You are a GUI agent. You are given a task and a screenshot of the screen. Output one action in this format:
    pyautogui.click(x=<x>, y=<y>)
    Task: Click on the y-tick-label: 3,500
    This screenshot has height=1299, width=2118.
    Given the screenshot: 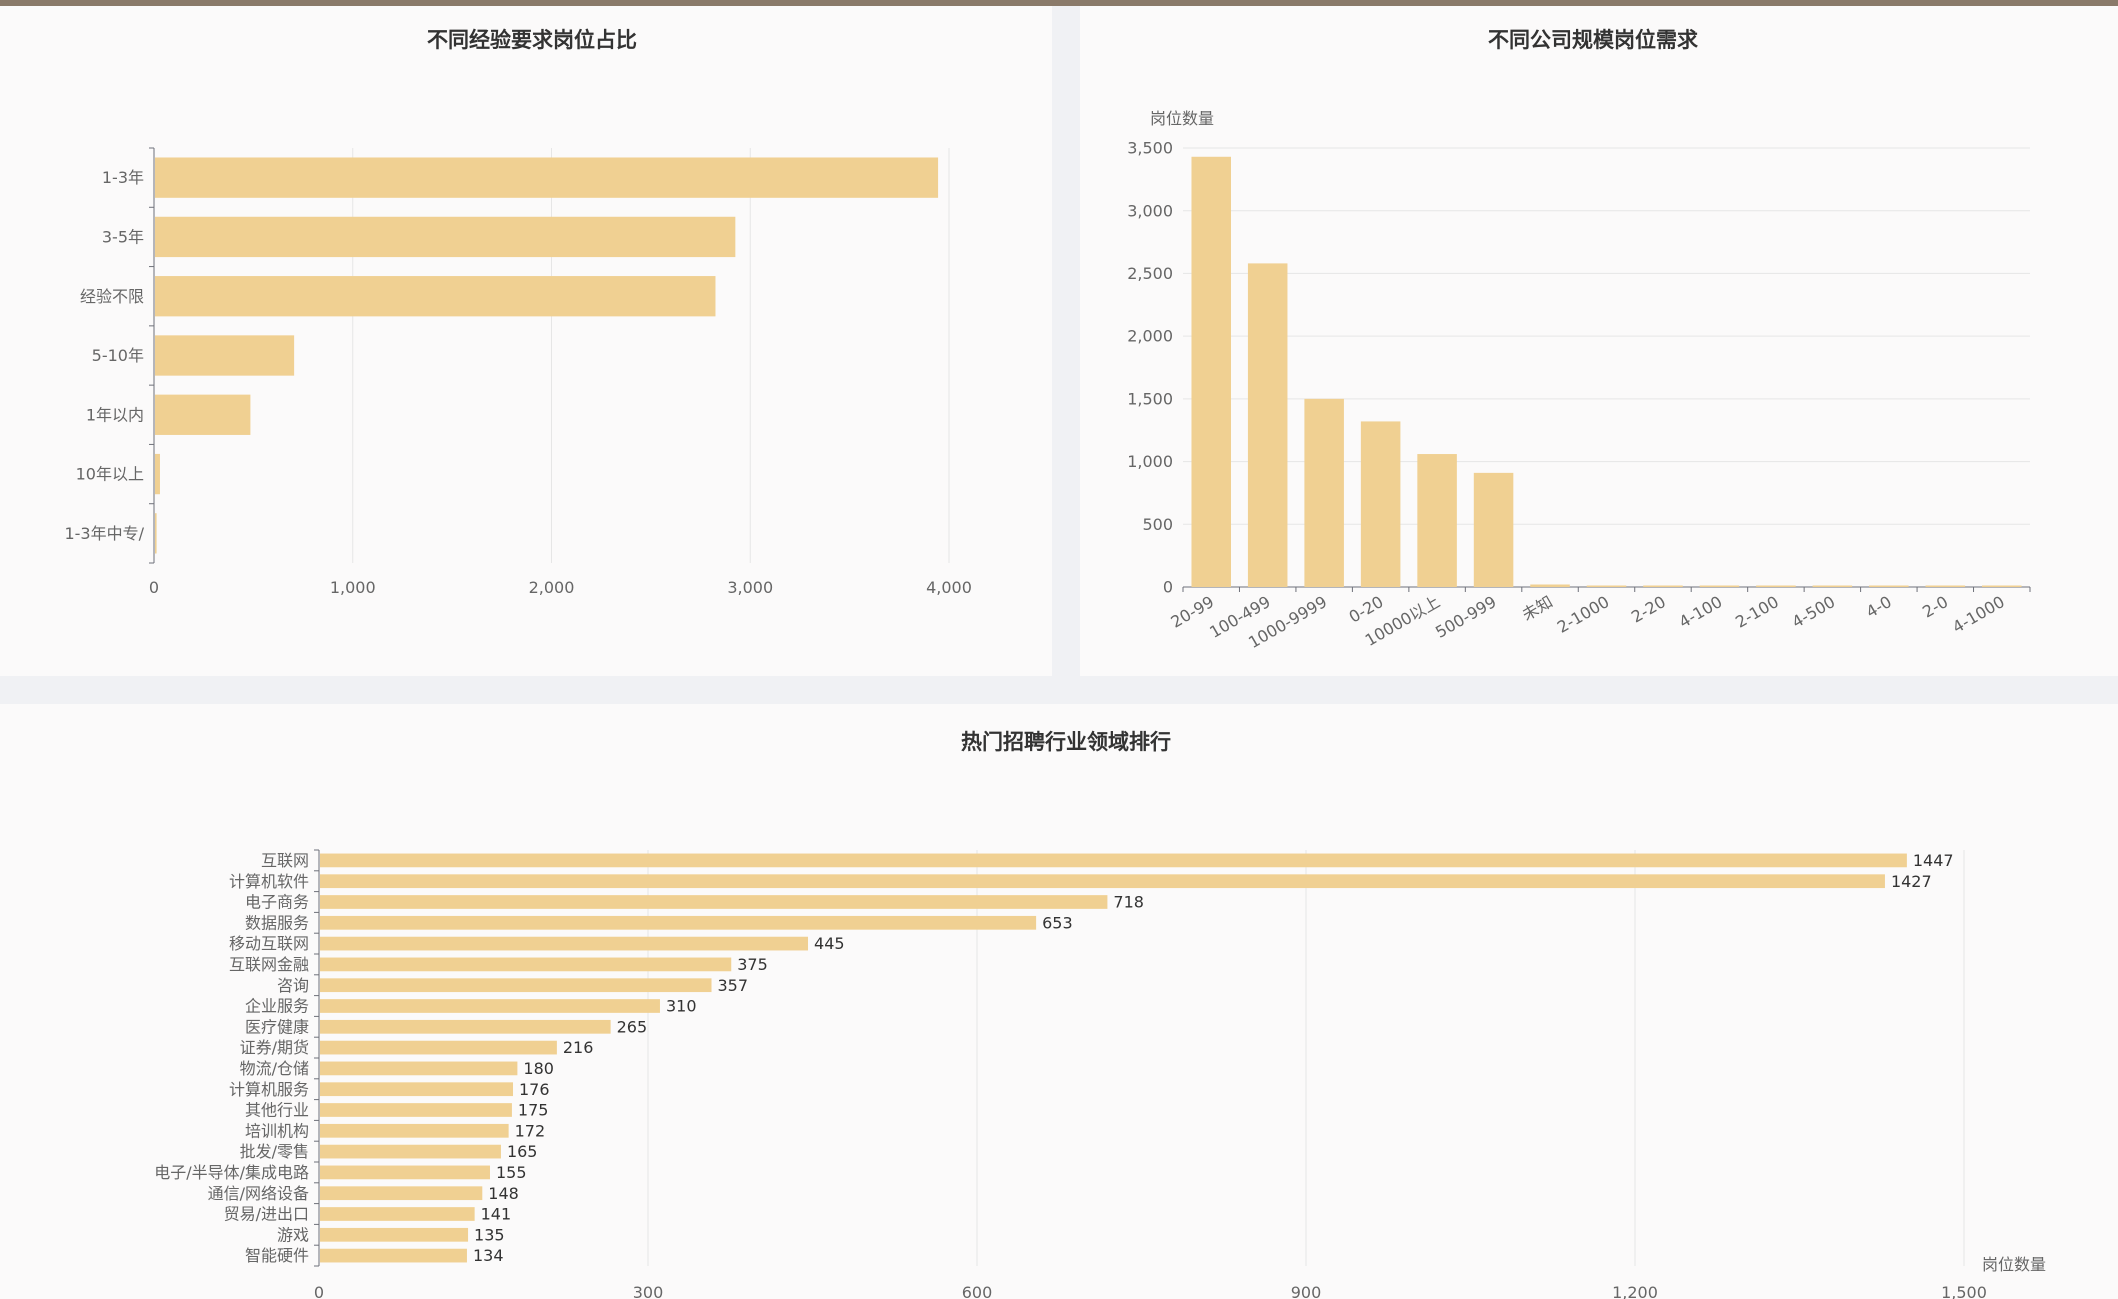 What is the action you would take?
    pyautogui.click(x=1150, y=148)
    